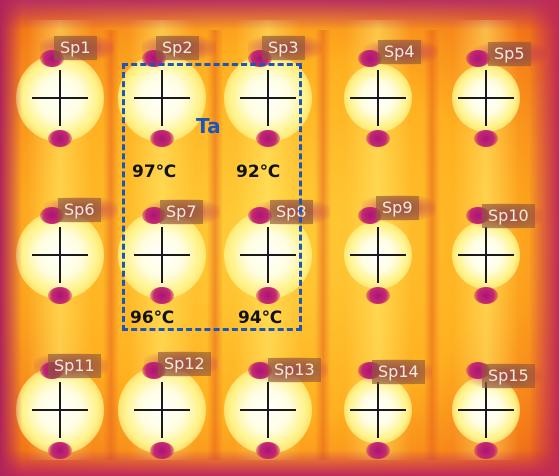 The image size is (559, 476). What do you see at coordinates (283, 48) in the screenshot?
I see `spot-label: Sp3` at bounding box center [283, 48].